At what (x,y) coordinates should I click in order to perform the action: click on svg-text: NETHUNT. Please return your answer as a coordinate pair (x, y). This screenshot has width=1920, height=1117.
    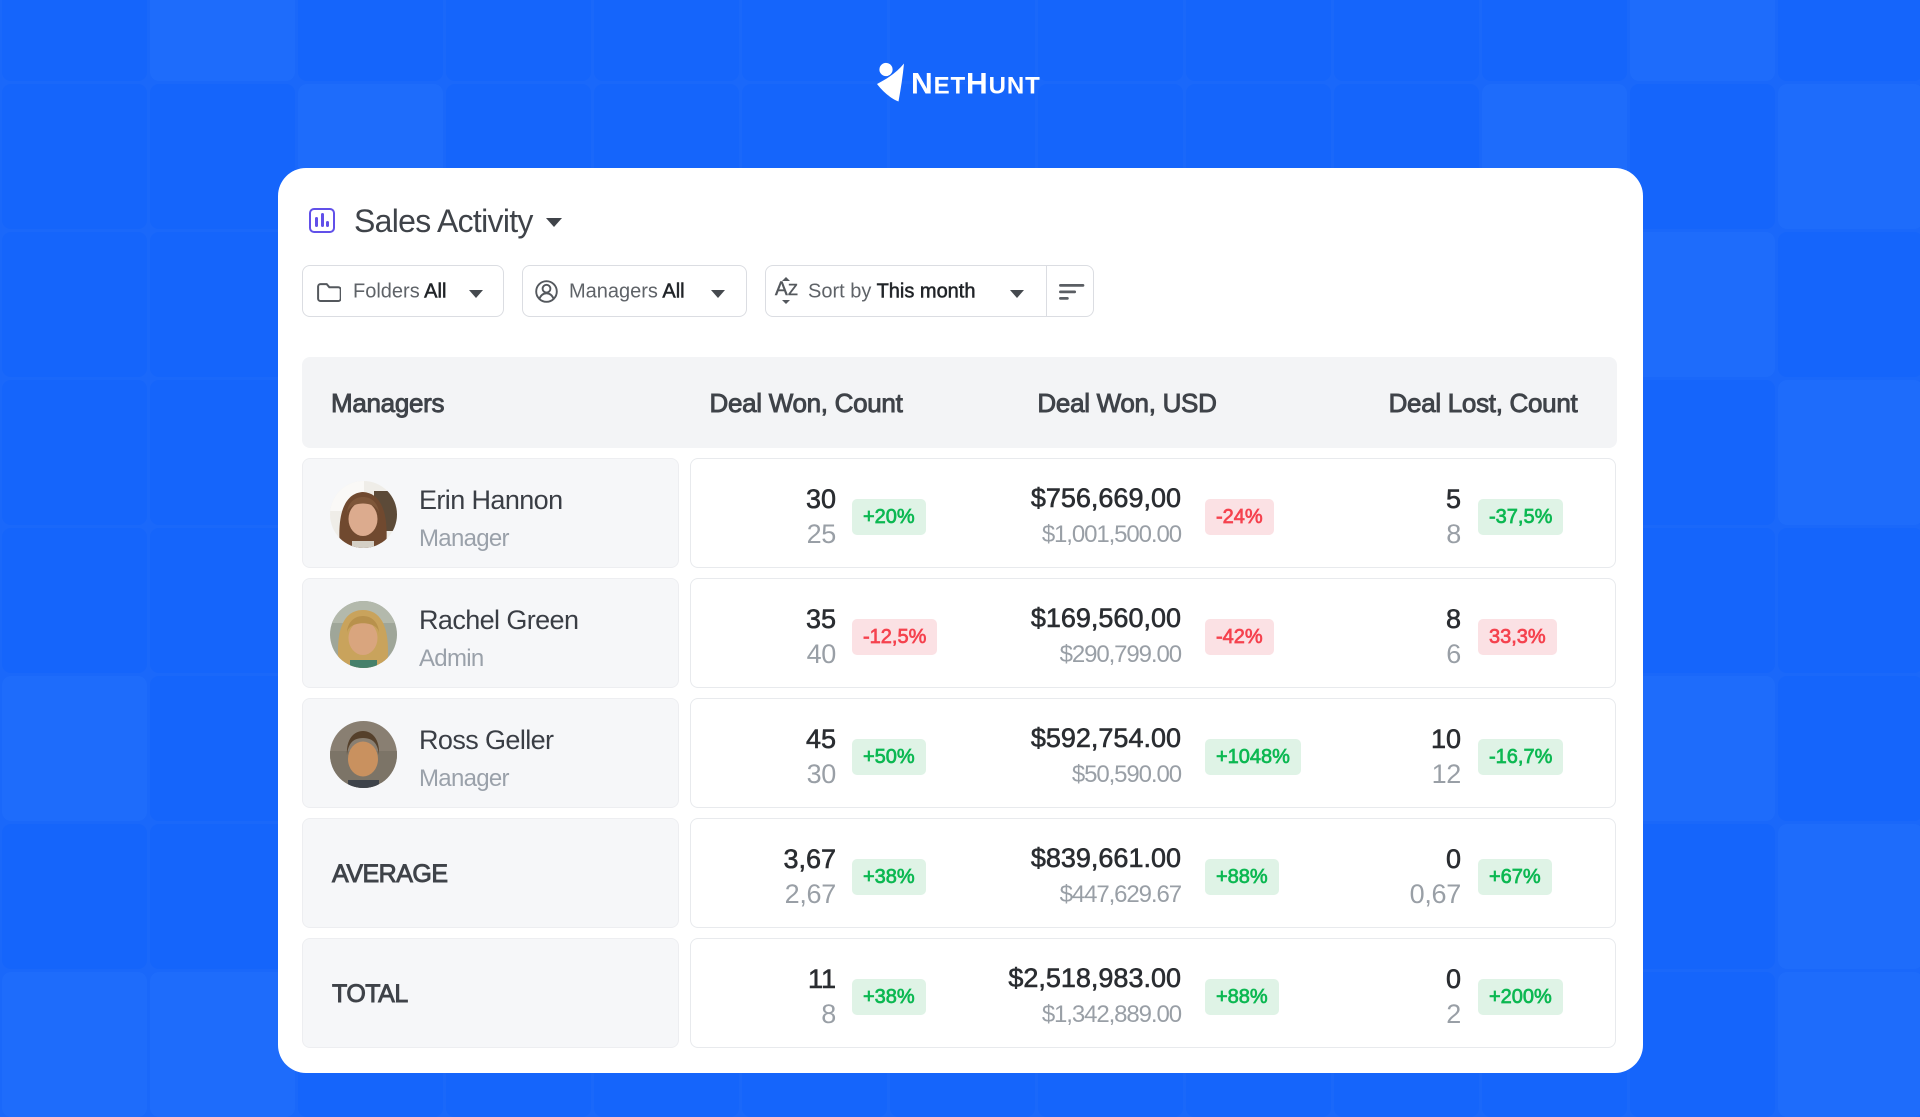
    Looking at the image, I should click on (976, 84).